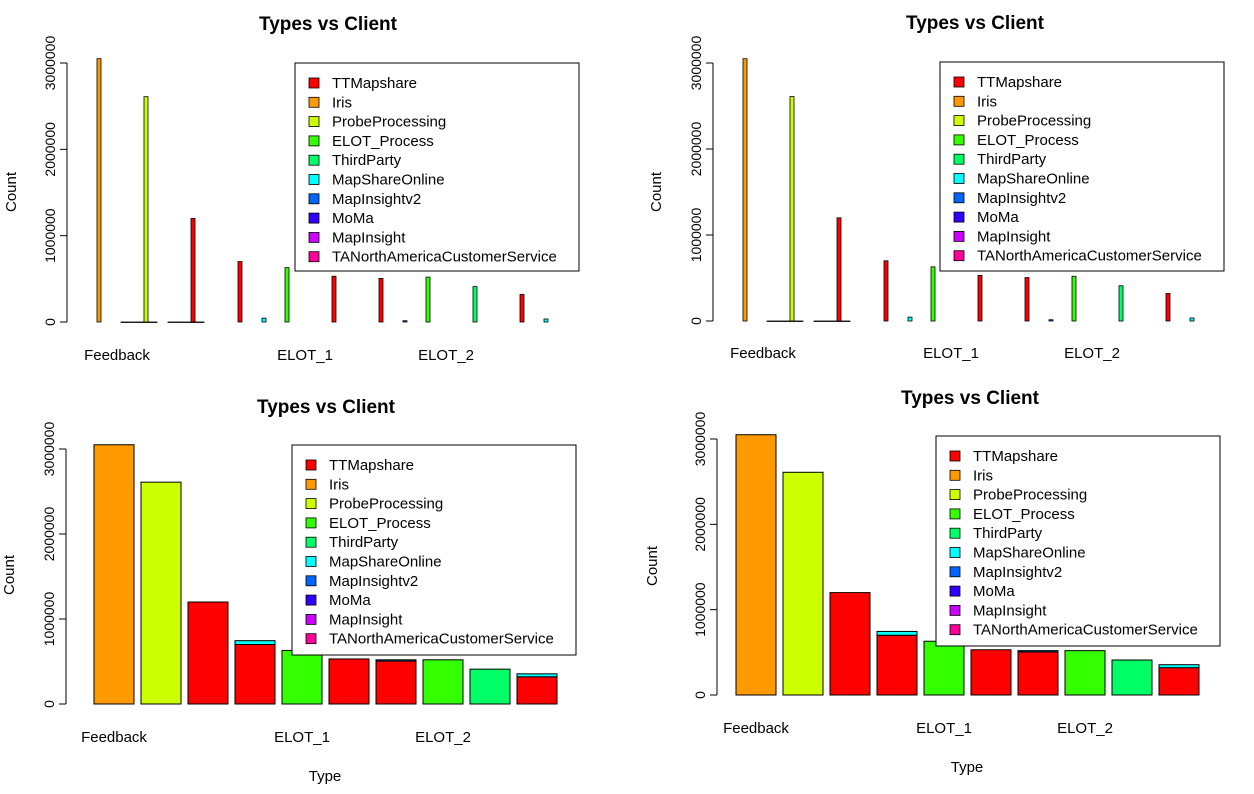  What do you see at coordinates (49, 449) in the screenshot?
I see `y-tick-label: 3000000` at bounding box center [49, 449].